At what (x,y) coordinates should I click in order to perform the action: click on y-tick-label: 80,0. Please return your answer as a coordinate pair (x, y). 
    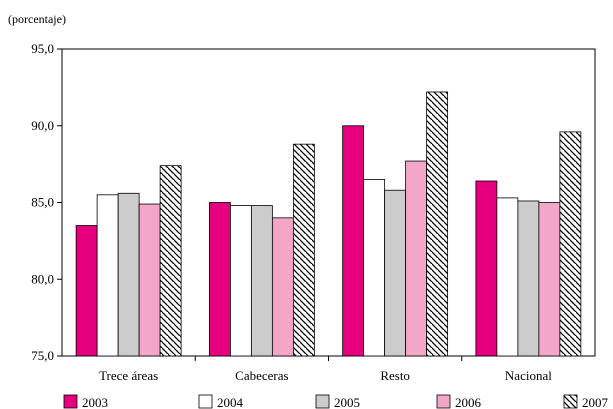
    Looking at the image, I should click on (42, 278).